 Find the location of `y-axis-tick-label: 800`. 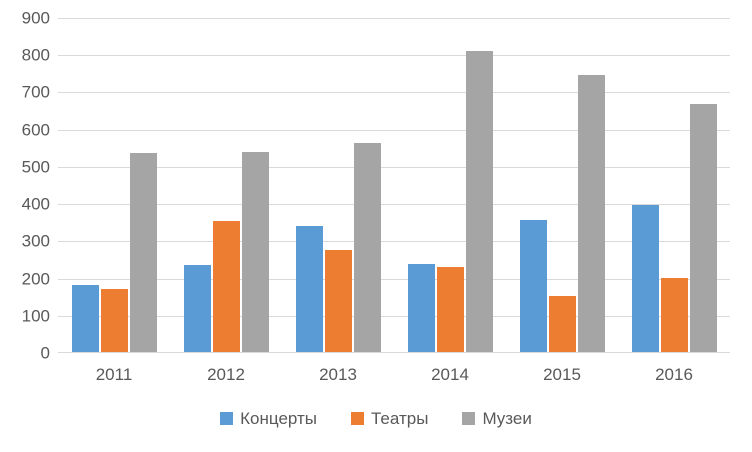

y-axis-tick-label: 800 is located at coordinates (35, 55).